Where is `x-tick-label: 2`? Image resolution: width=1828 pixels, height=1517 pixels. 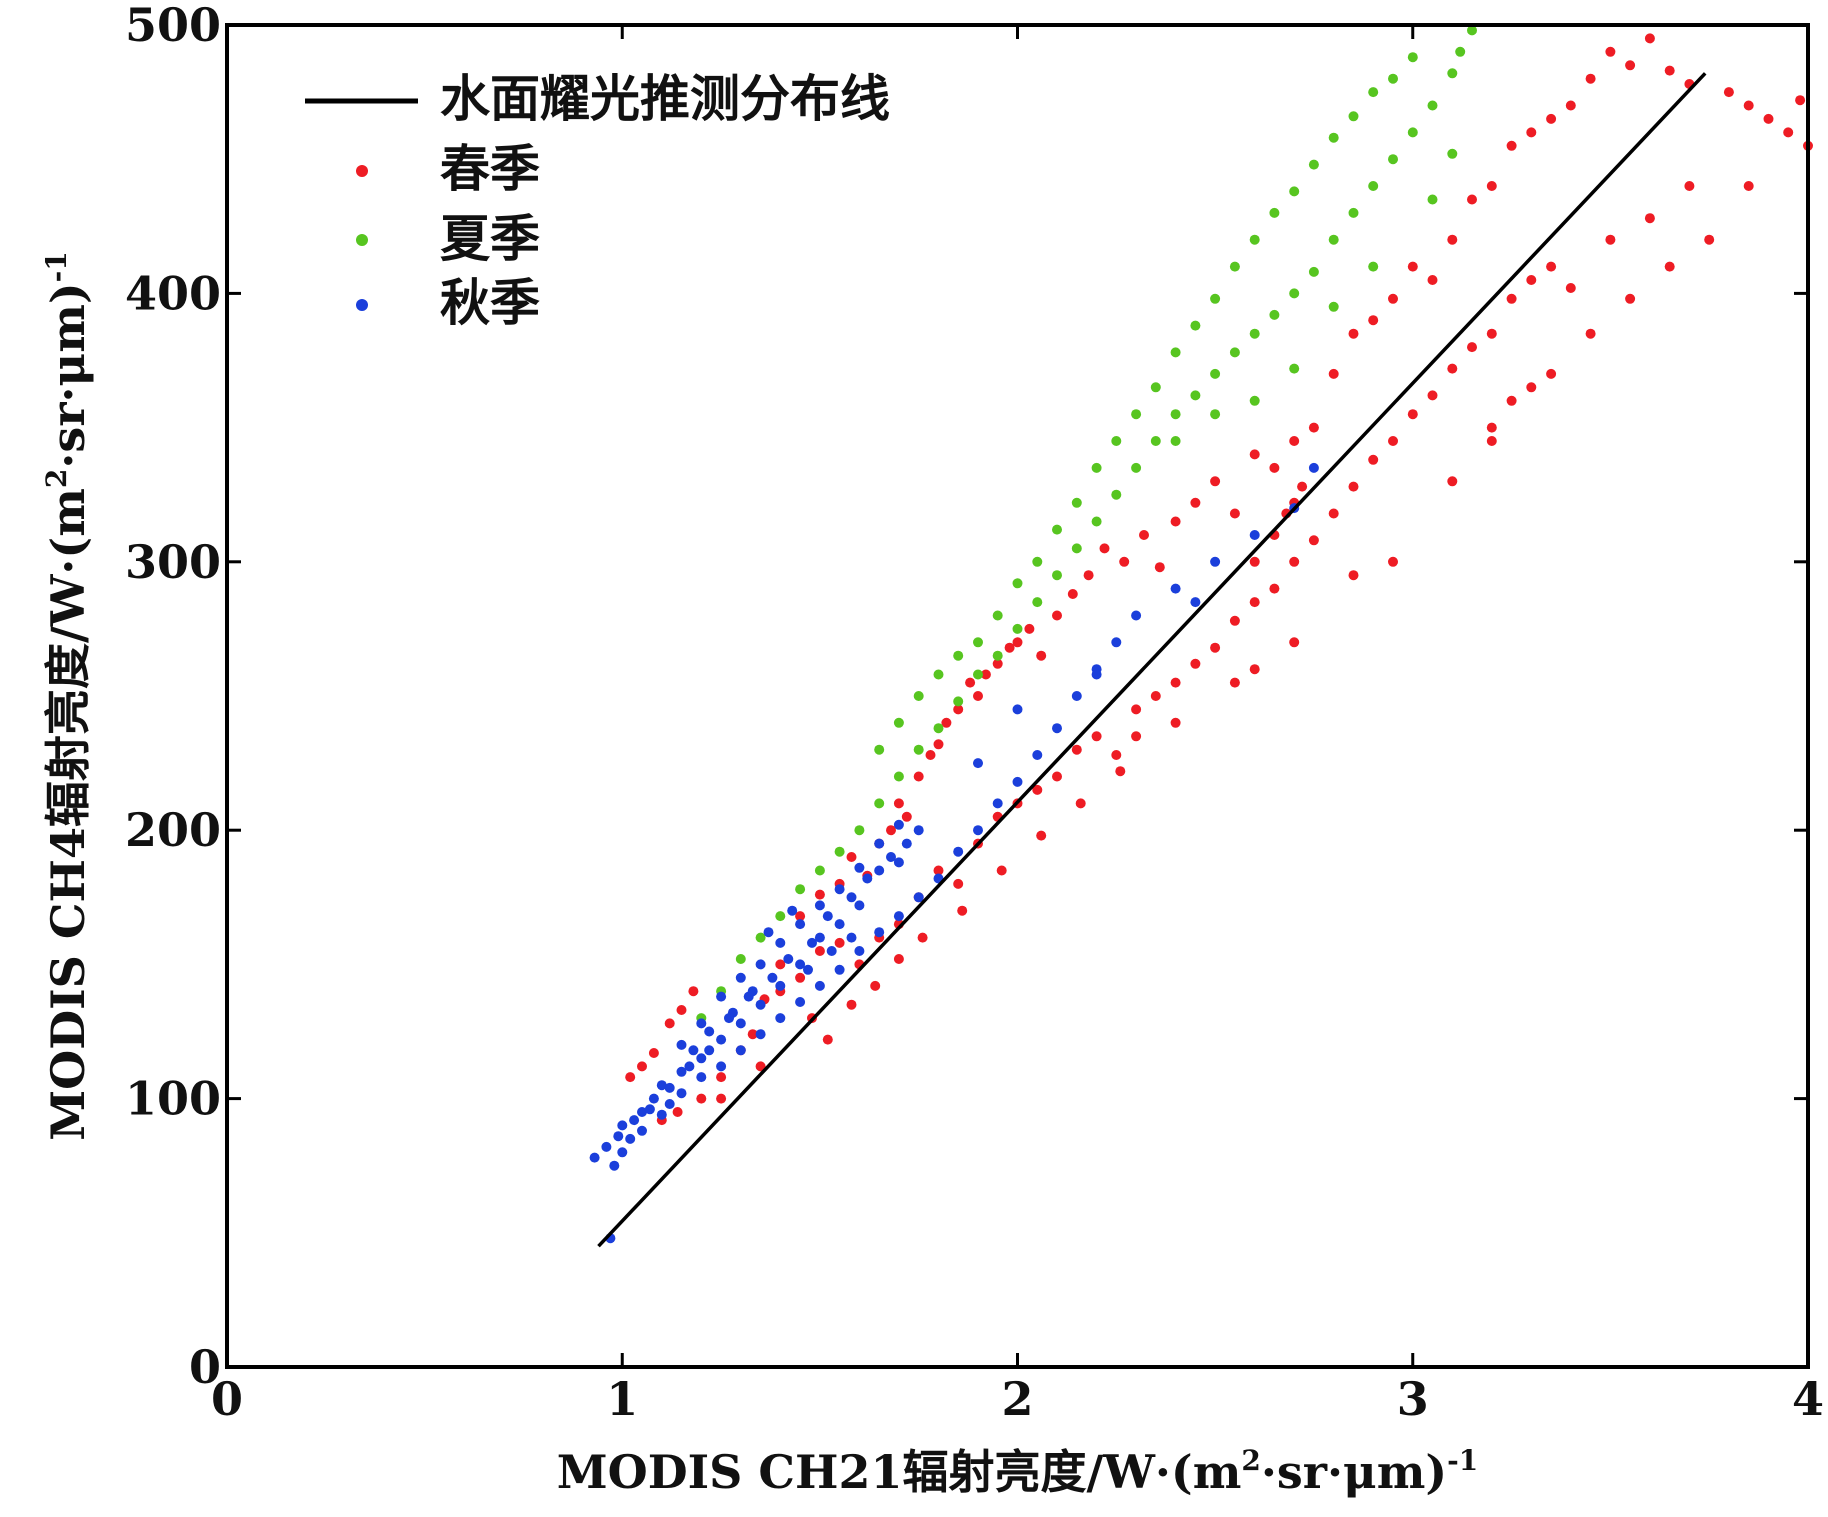 x-tick-label: 2 is located at coordinates (1017, 1399).